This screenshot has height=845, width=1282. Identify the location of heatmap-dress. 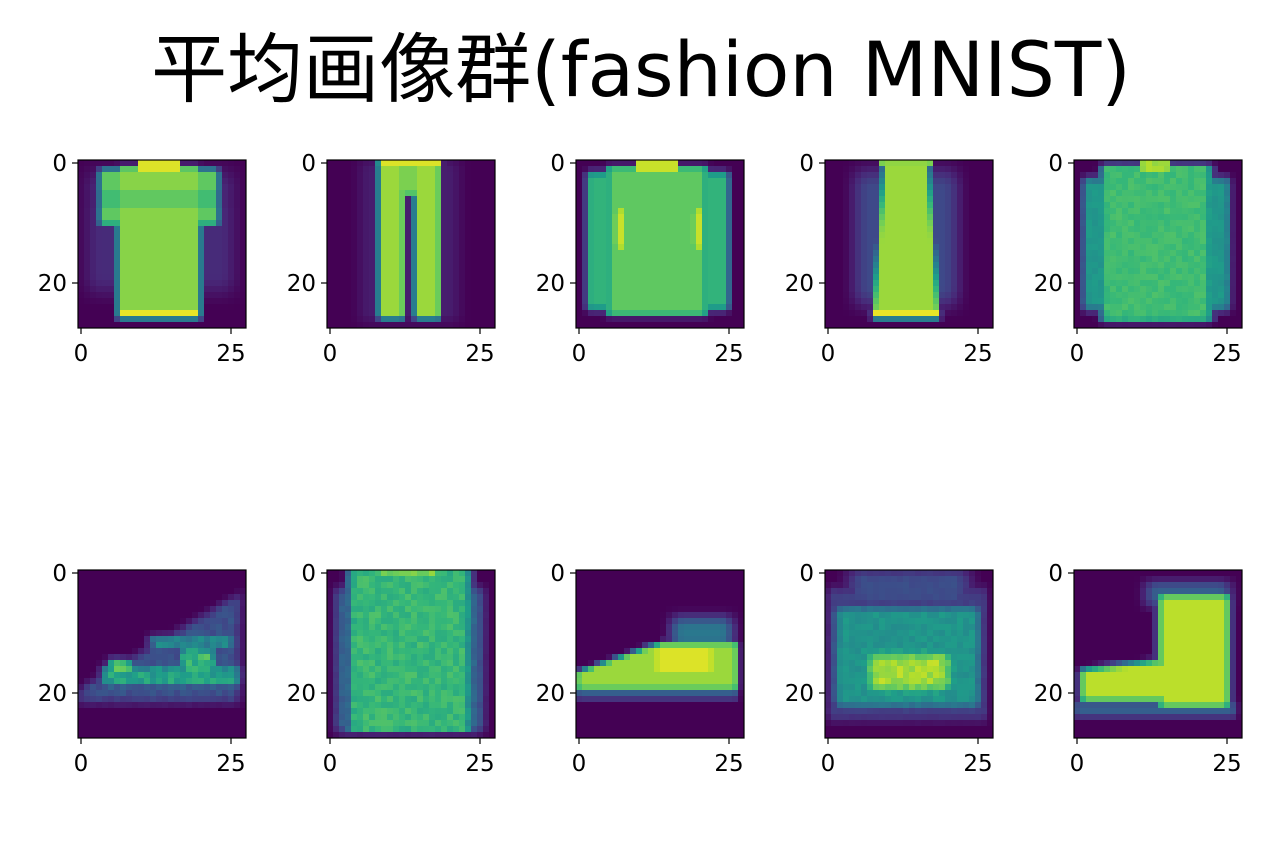
(909, 244).